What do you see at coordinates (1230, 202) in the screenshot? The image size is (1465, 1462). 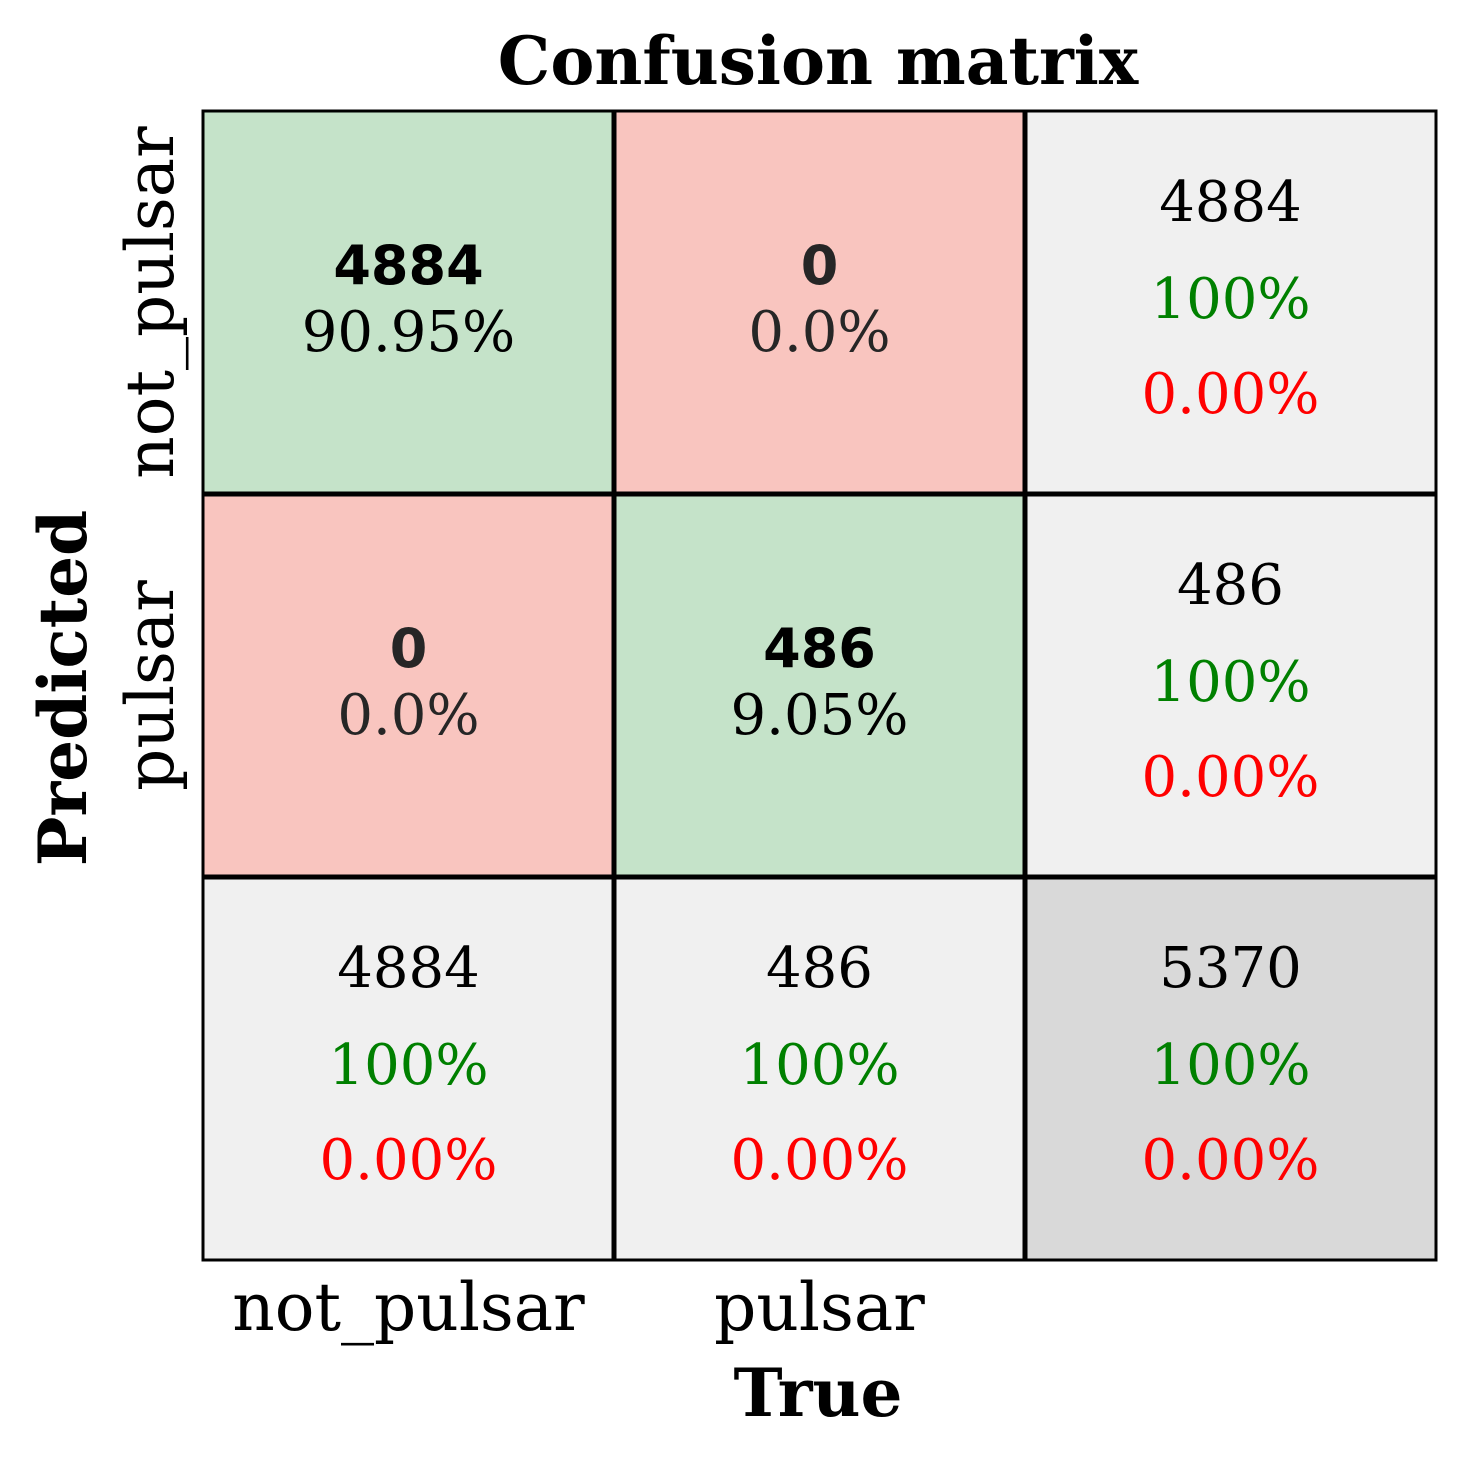 I see `row-summary-total-label: 4884` at bounding box center [1230, 202].